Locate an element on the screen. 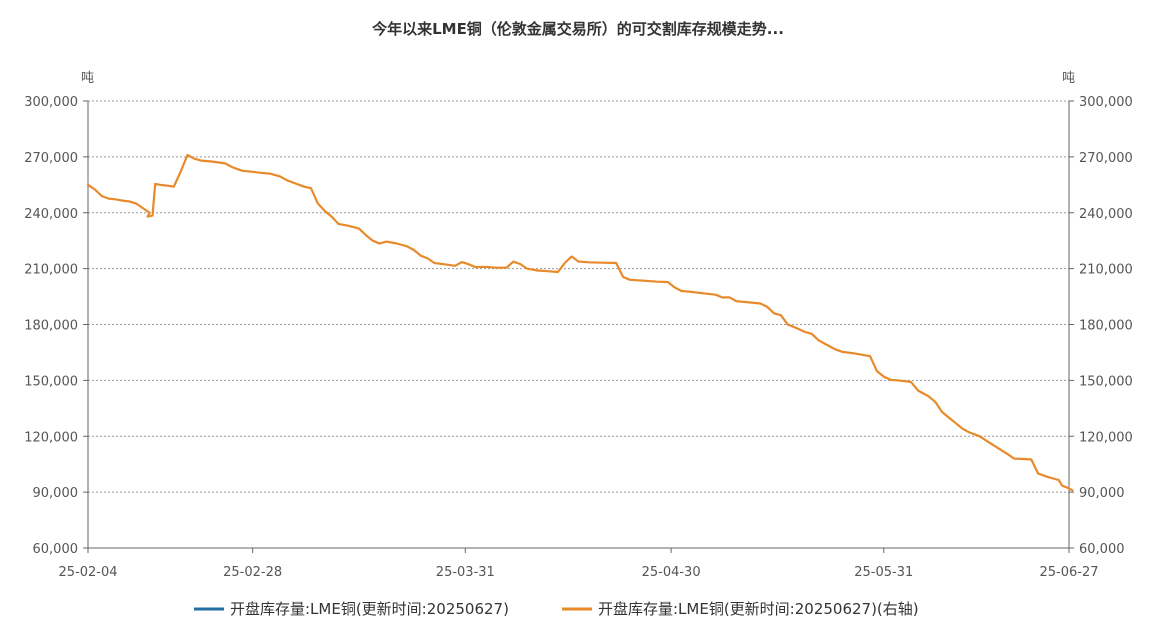 This screenshot has height=625, width=1156. x-tick-label: 25-02-04 is located at coordinates (87, 572).